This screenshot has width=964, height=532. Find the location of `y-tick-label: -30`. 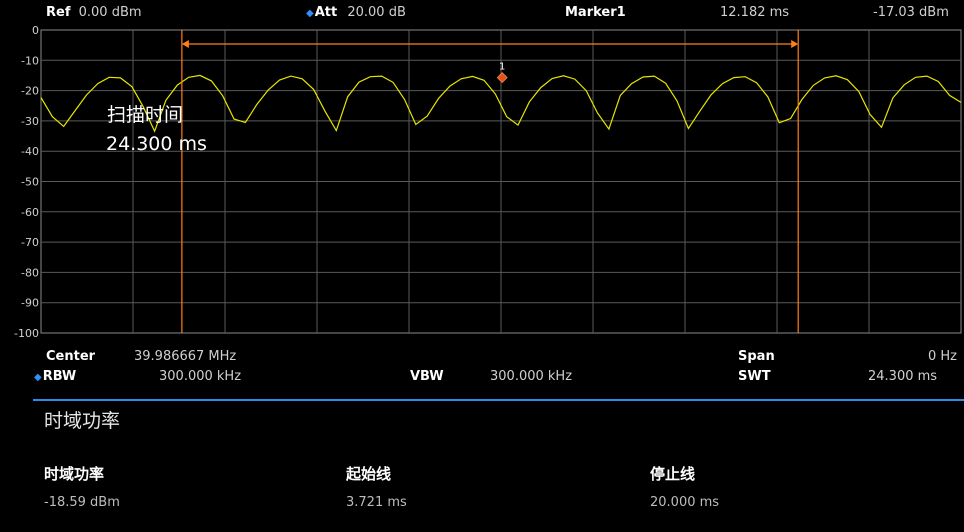

y-tick-label: -30 is located at coordinates (30, 121).